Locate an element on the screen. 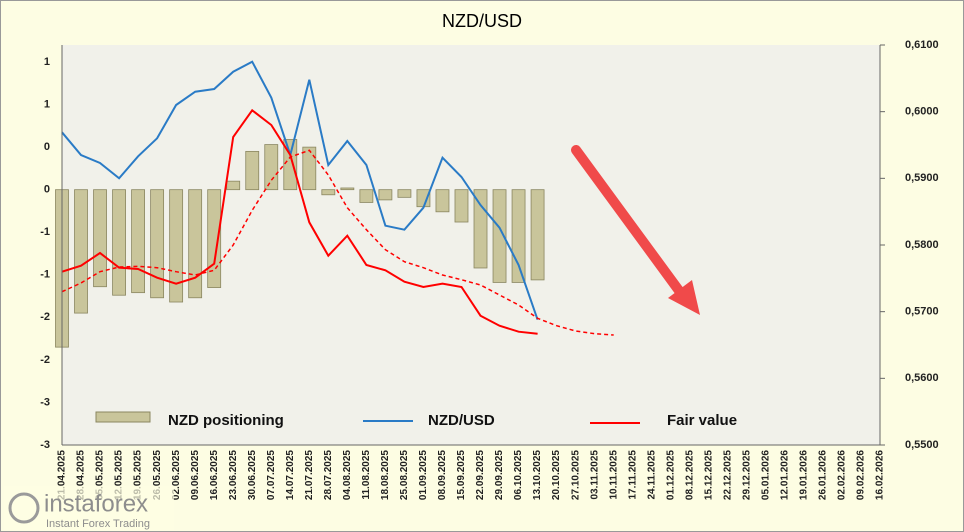 The image size is (964, 532). x-tick-label: 01.09.2025 is located at coordinates (423, 475).